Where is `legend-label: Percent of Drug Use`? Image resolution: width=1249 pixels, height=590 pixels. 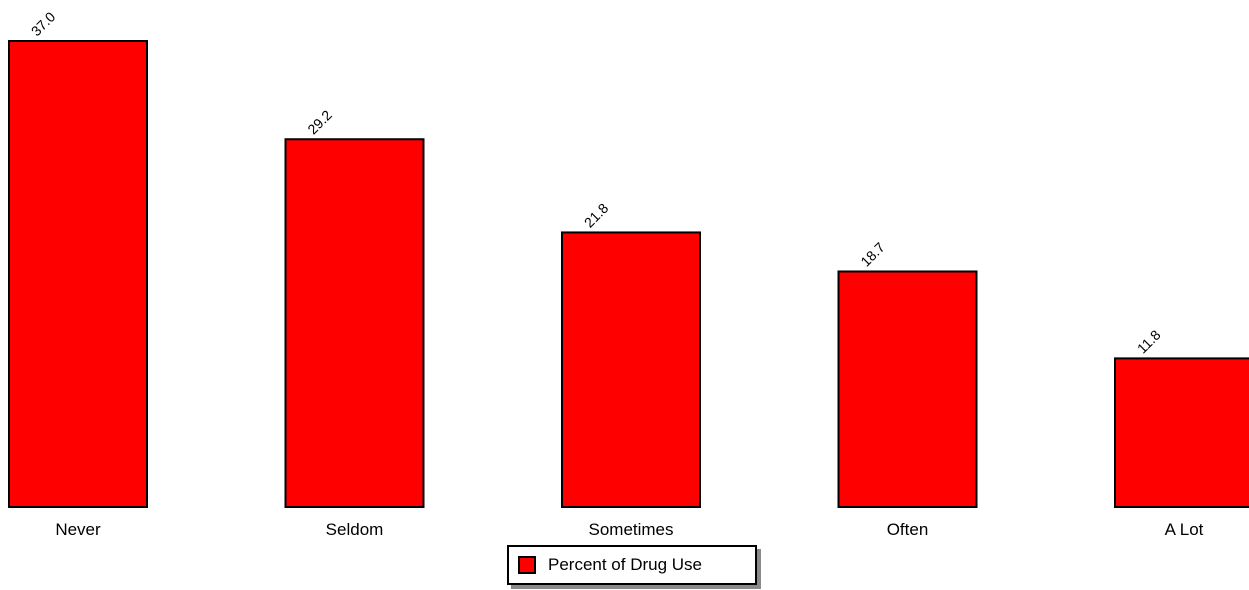 legend-label: Percent of Drug Use is located at coordinates (625, 564).